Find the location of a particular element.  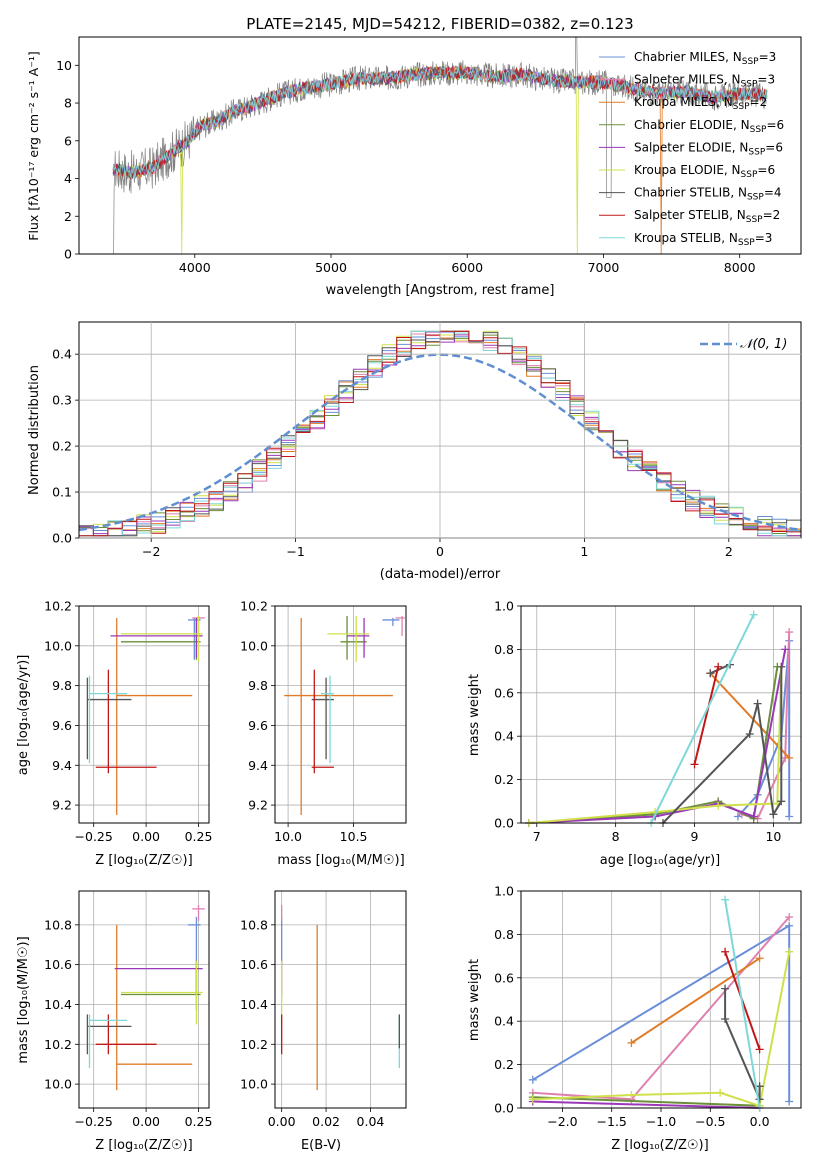

age-vs-mass-panel: 10.0 10.5 9.2 9.4 9.6 9.8 10.0 10.2 is located at coordinates (323, 721).